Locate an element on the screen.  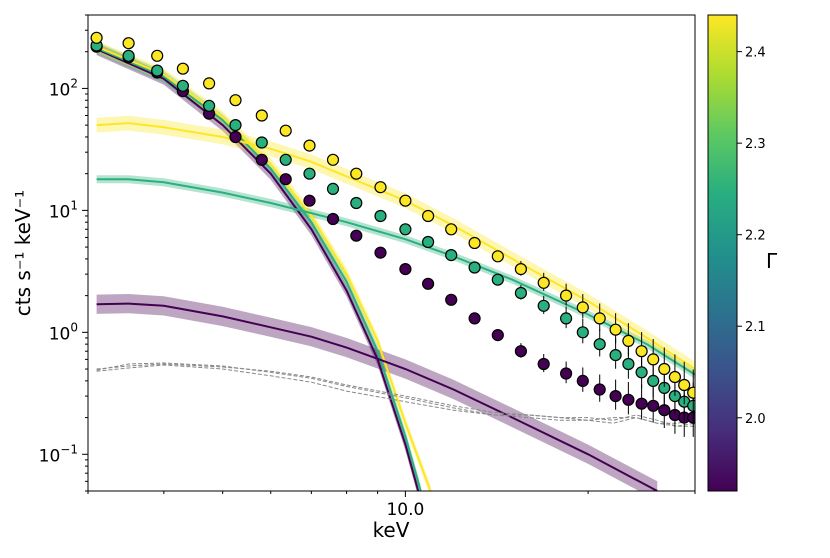
colorbar: 2.0 2.1 2.2 2.3 2.4 Γ is located at coordinates (742, 253).